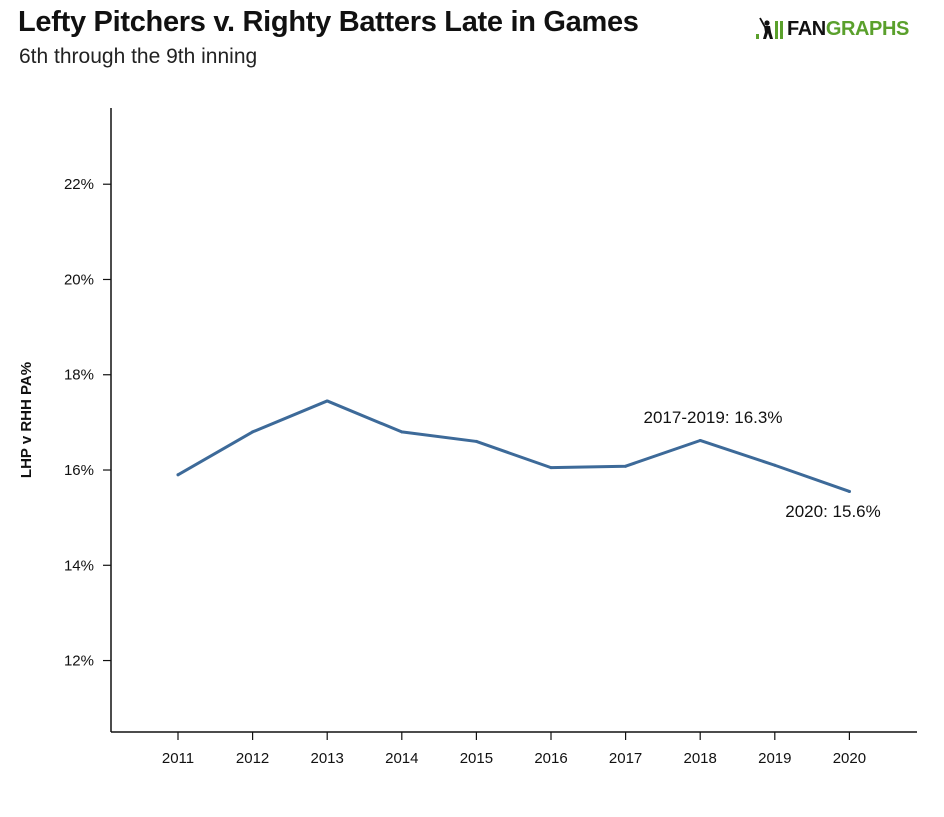 Image resolution: width=944 pixels, height=817 pixels. I want to click on x-axis-ticks: 2011 2012 2013 2014 2015 2016 2017 2018 2019 2020, so click(514, 749).